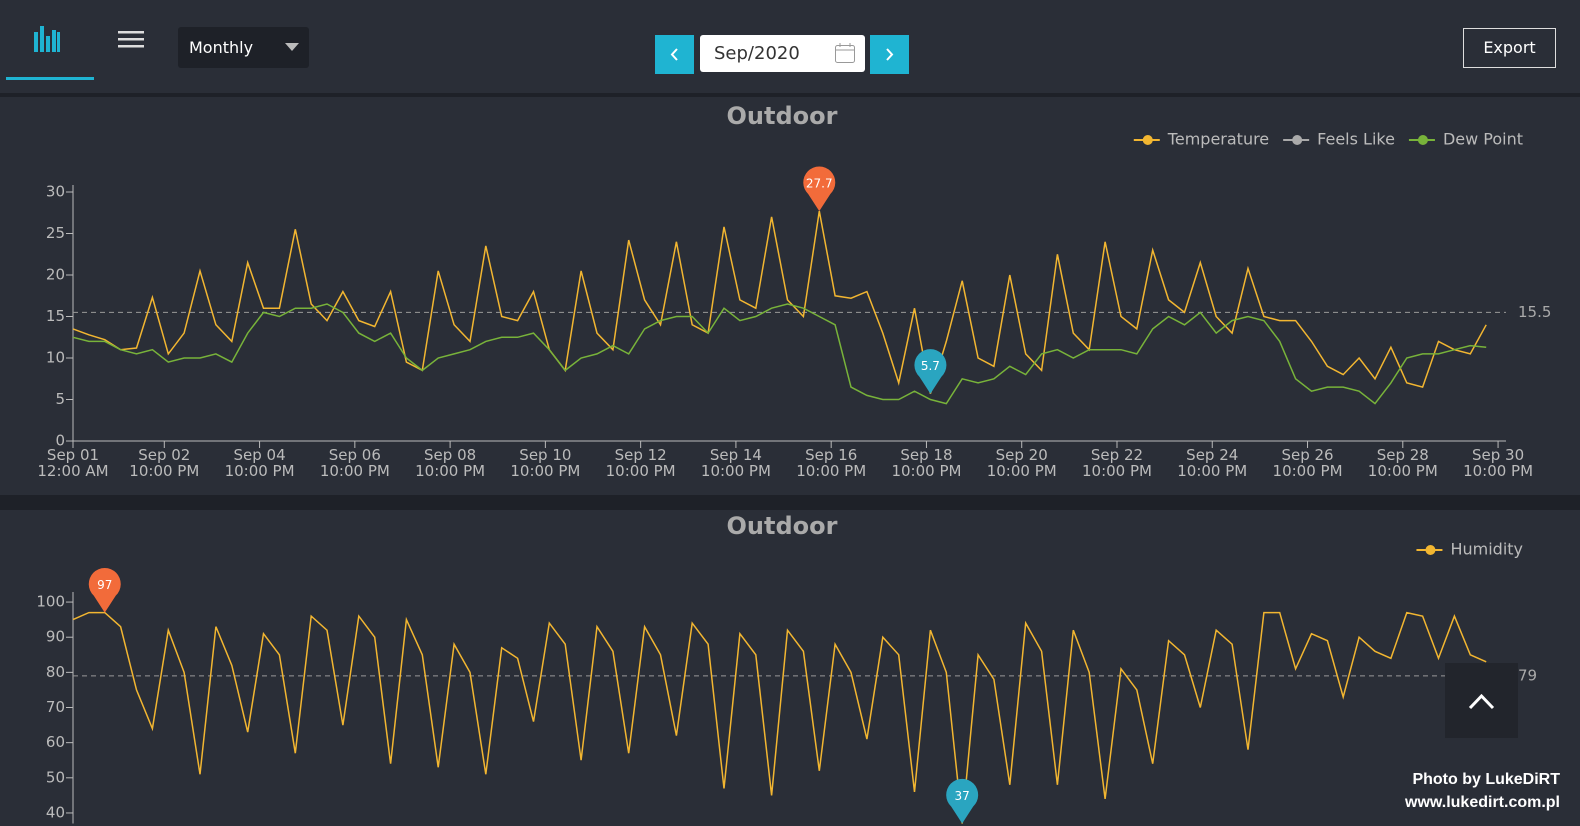 This screenshot has height=826, width=1580. What do you see at coordinates (355, 455) in the screenshot?
I see `x-tick-label-line: Sep 06` at bounding box center [355, 455].